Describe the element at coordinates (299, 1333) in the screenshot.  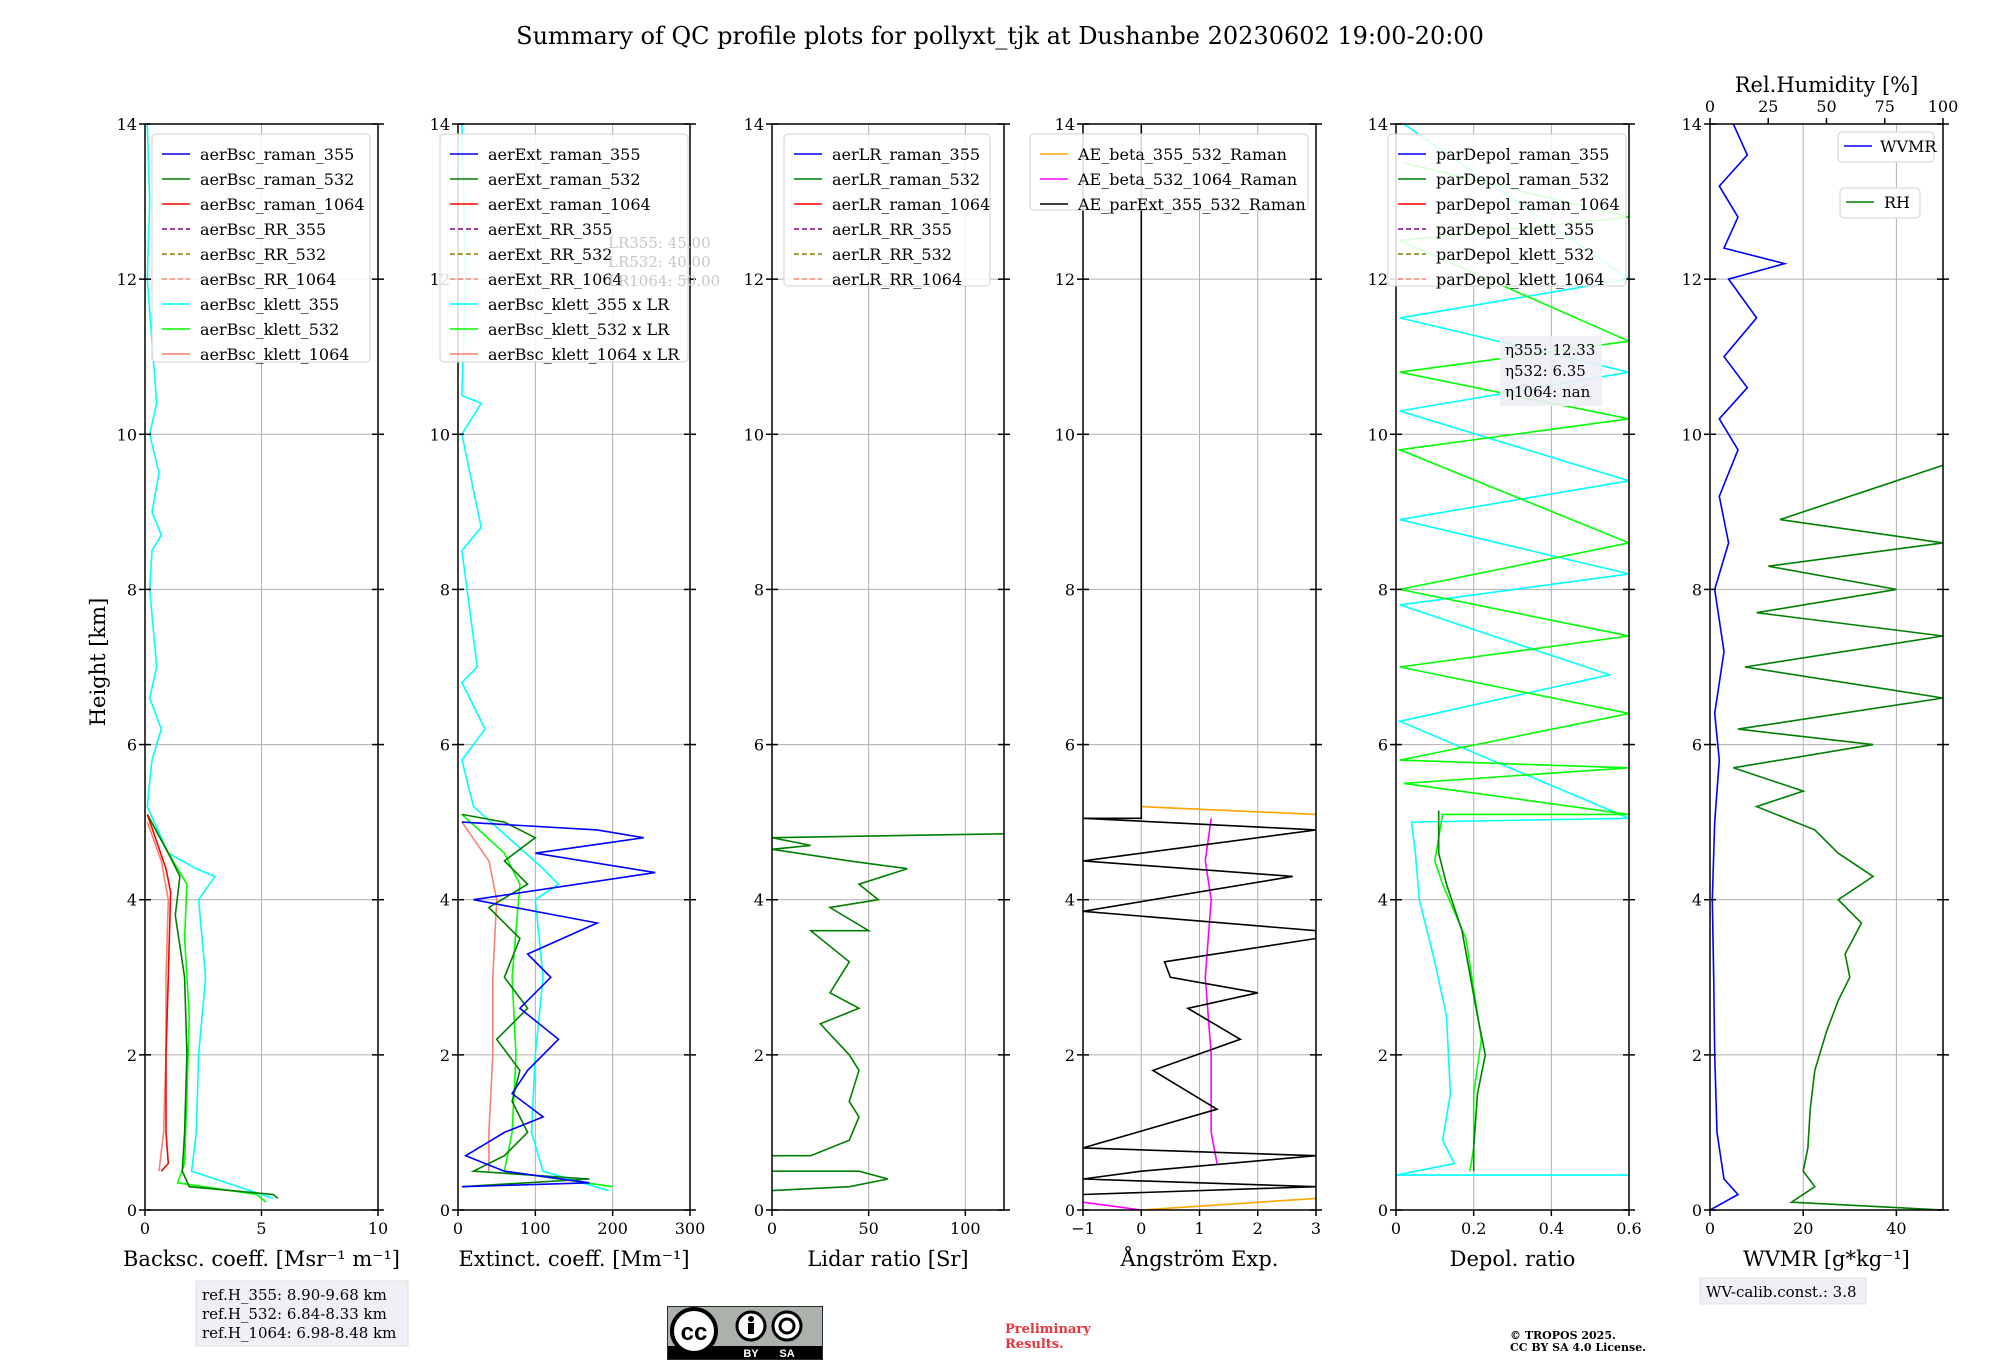
I see `ref-height-1064: ref.H_1064: 6.98-8.48 km` at that location.